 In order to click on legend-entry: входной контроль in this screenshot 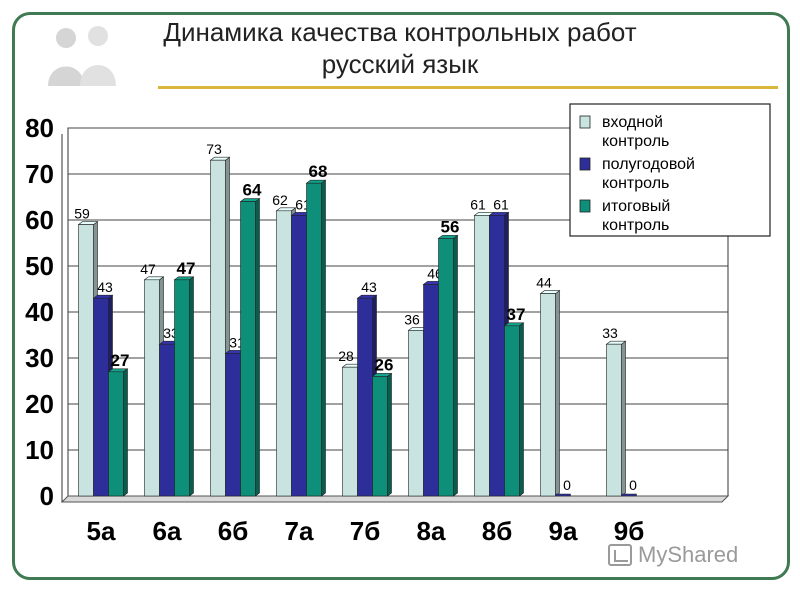, I will do `click(635, 132)`.